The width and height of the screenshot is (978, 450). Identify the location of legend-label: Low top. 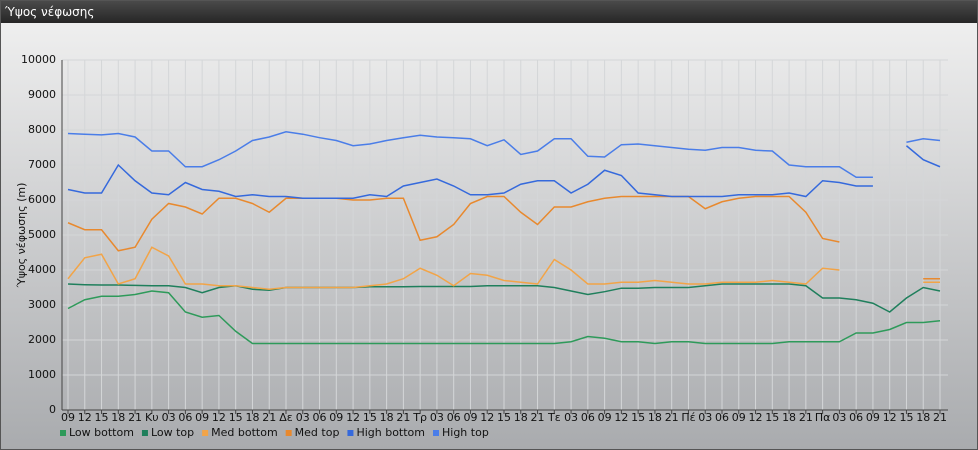
(172, 432).